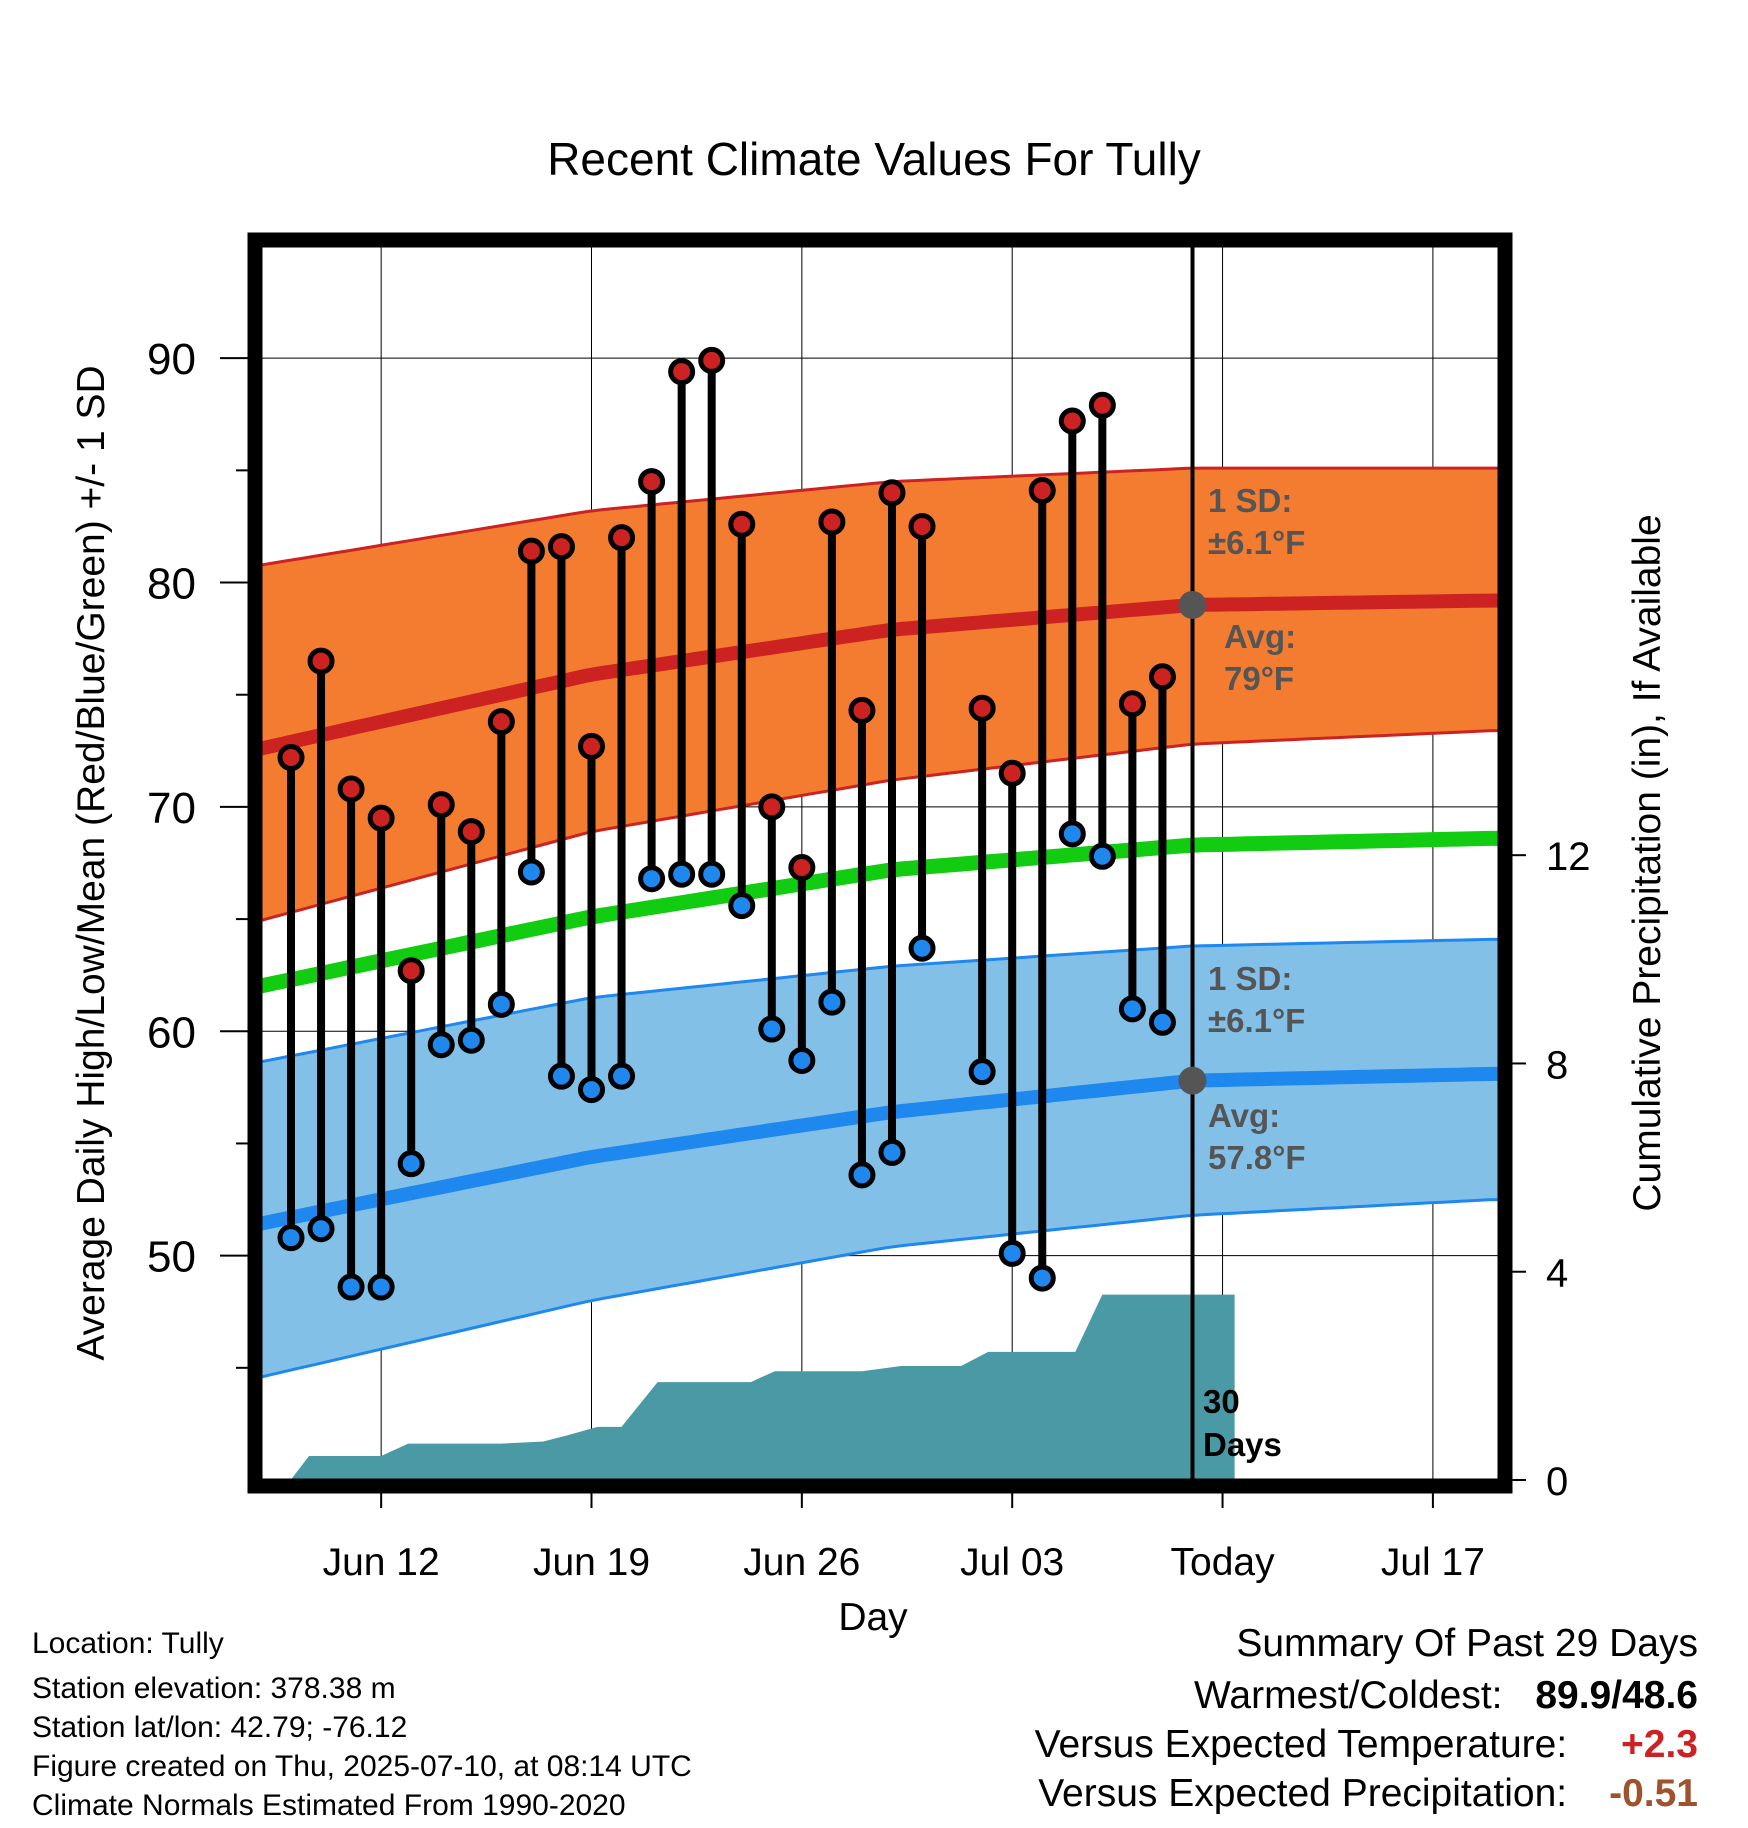 The width and height of the screenshot is (1748, 1828). Describe the element at coordinates (1192, 604) in the screenshot. I see `today-high-average-dot` at that location.